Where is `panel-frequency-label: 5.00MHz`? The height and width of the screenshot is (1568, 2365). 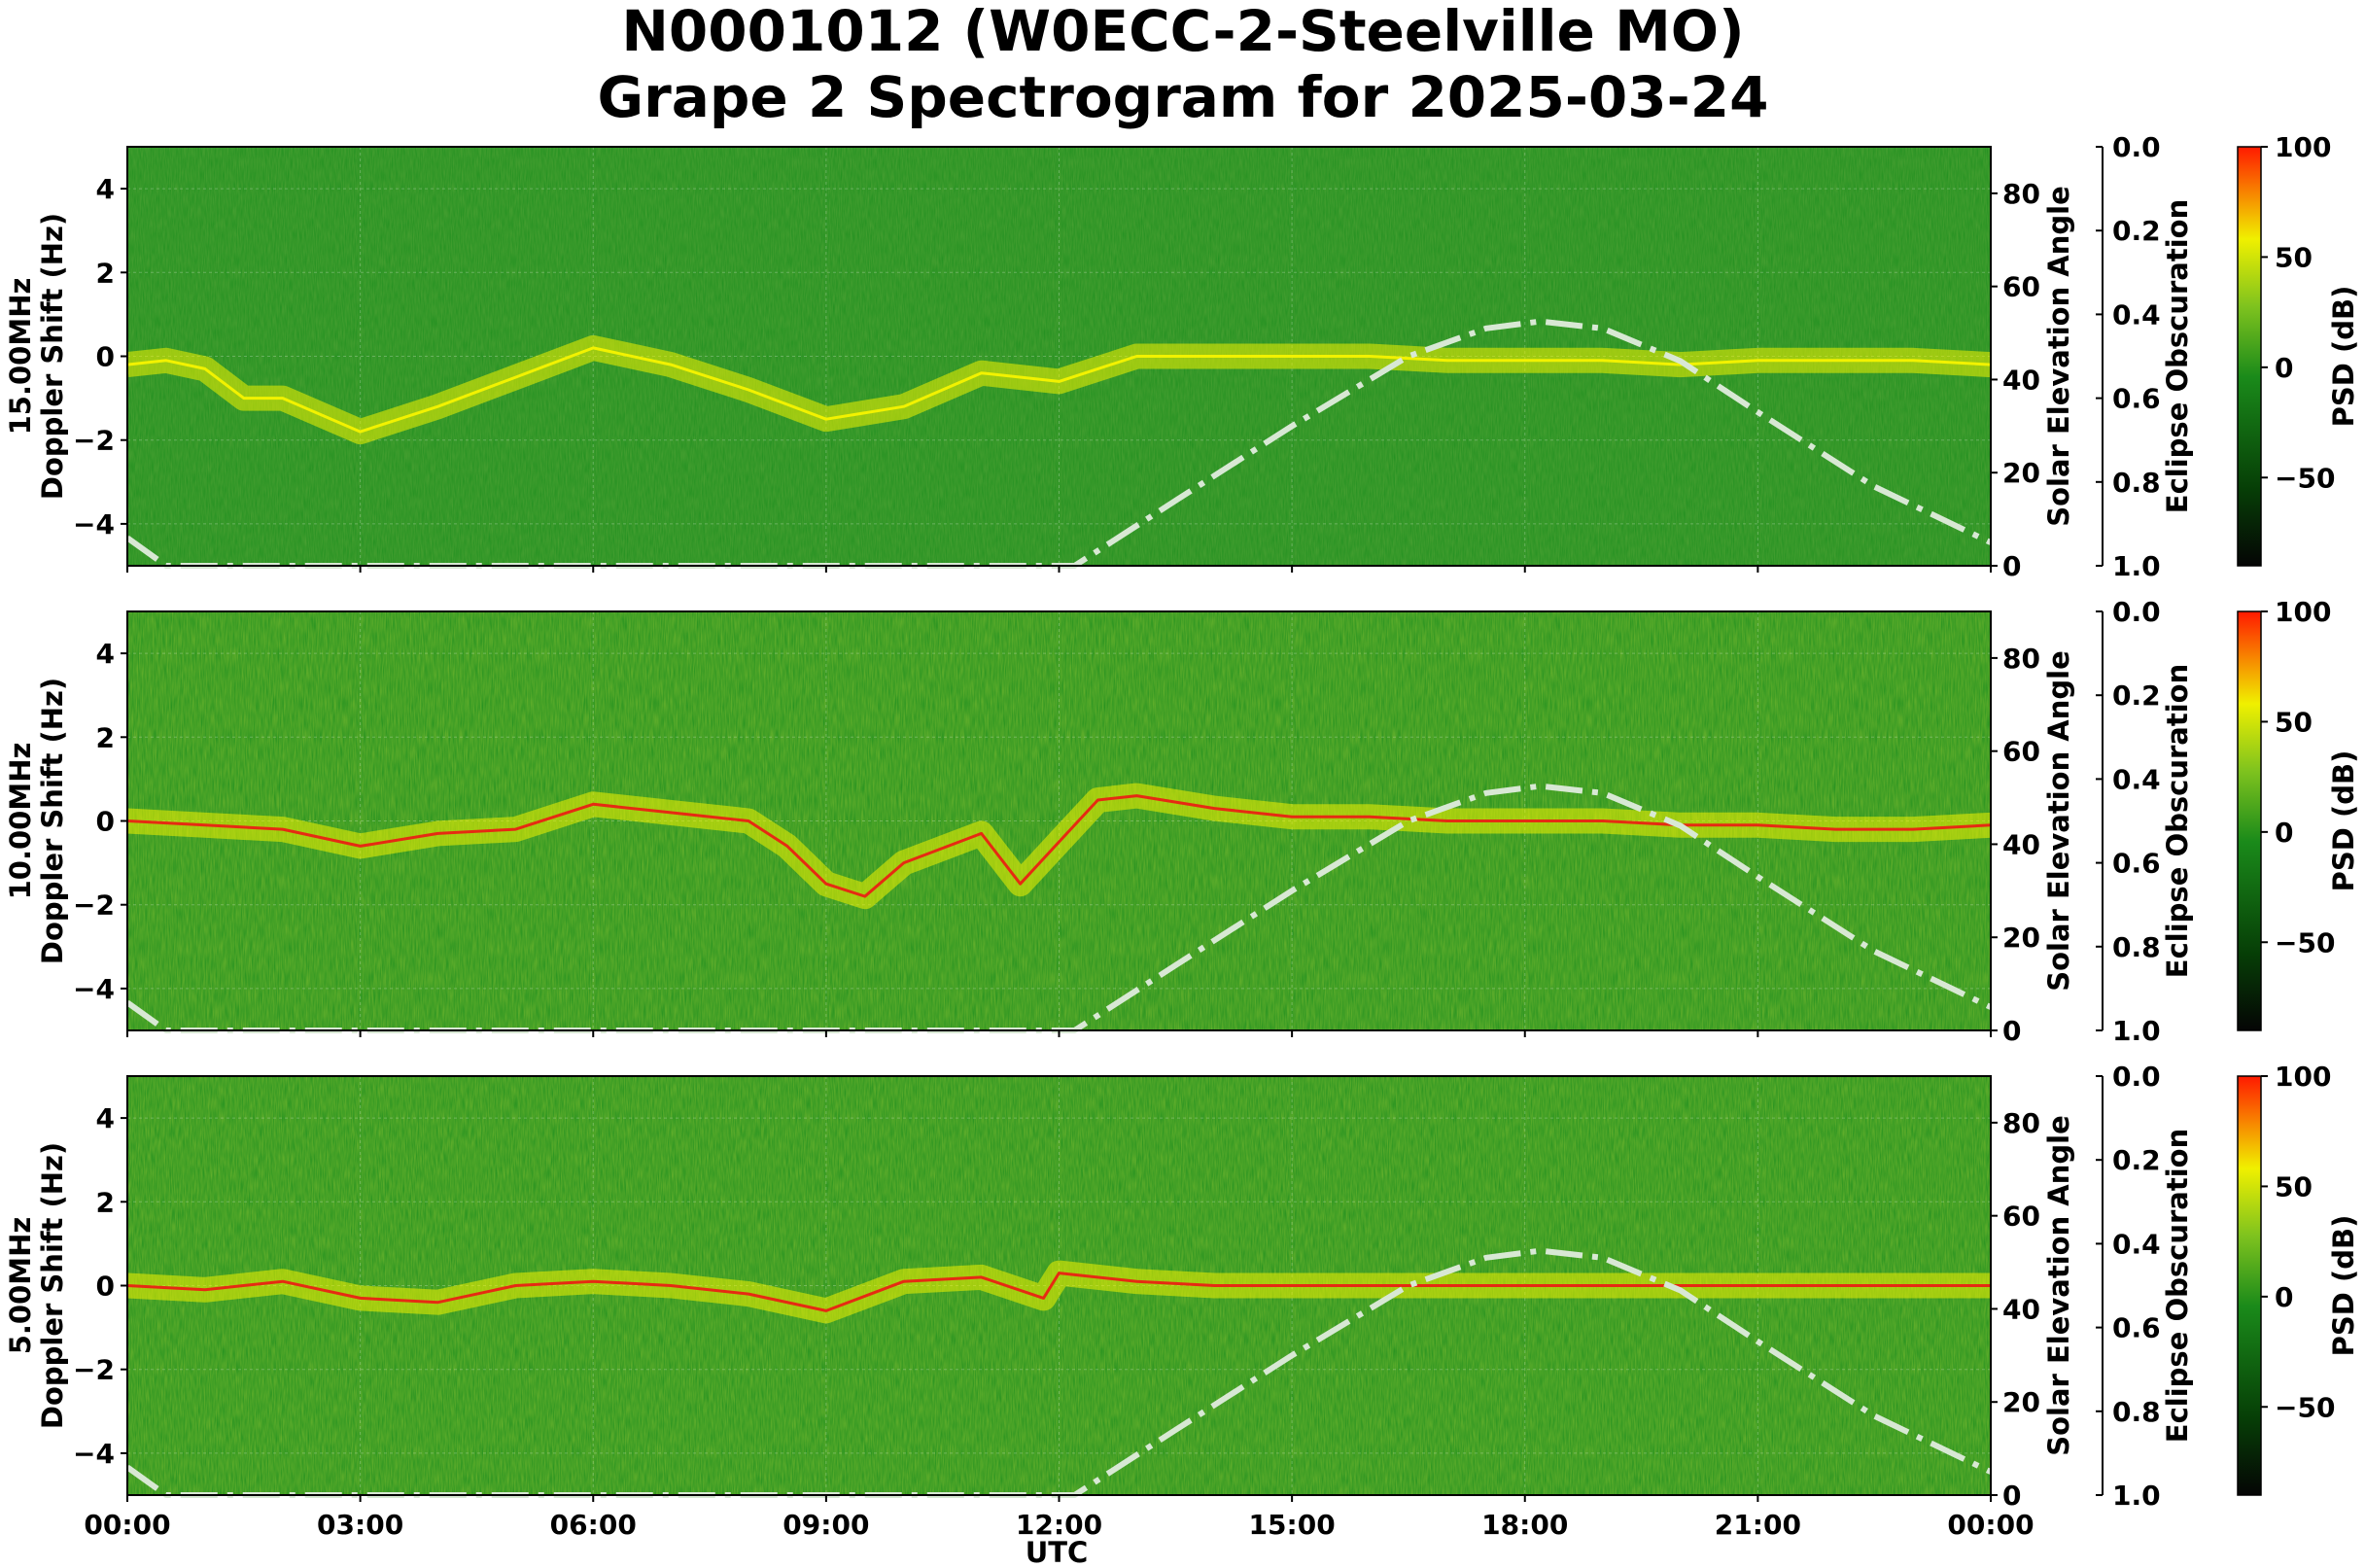 panel-frequency-label: 5.00MHz is located at coordinates (20, 1286).